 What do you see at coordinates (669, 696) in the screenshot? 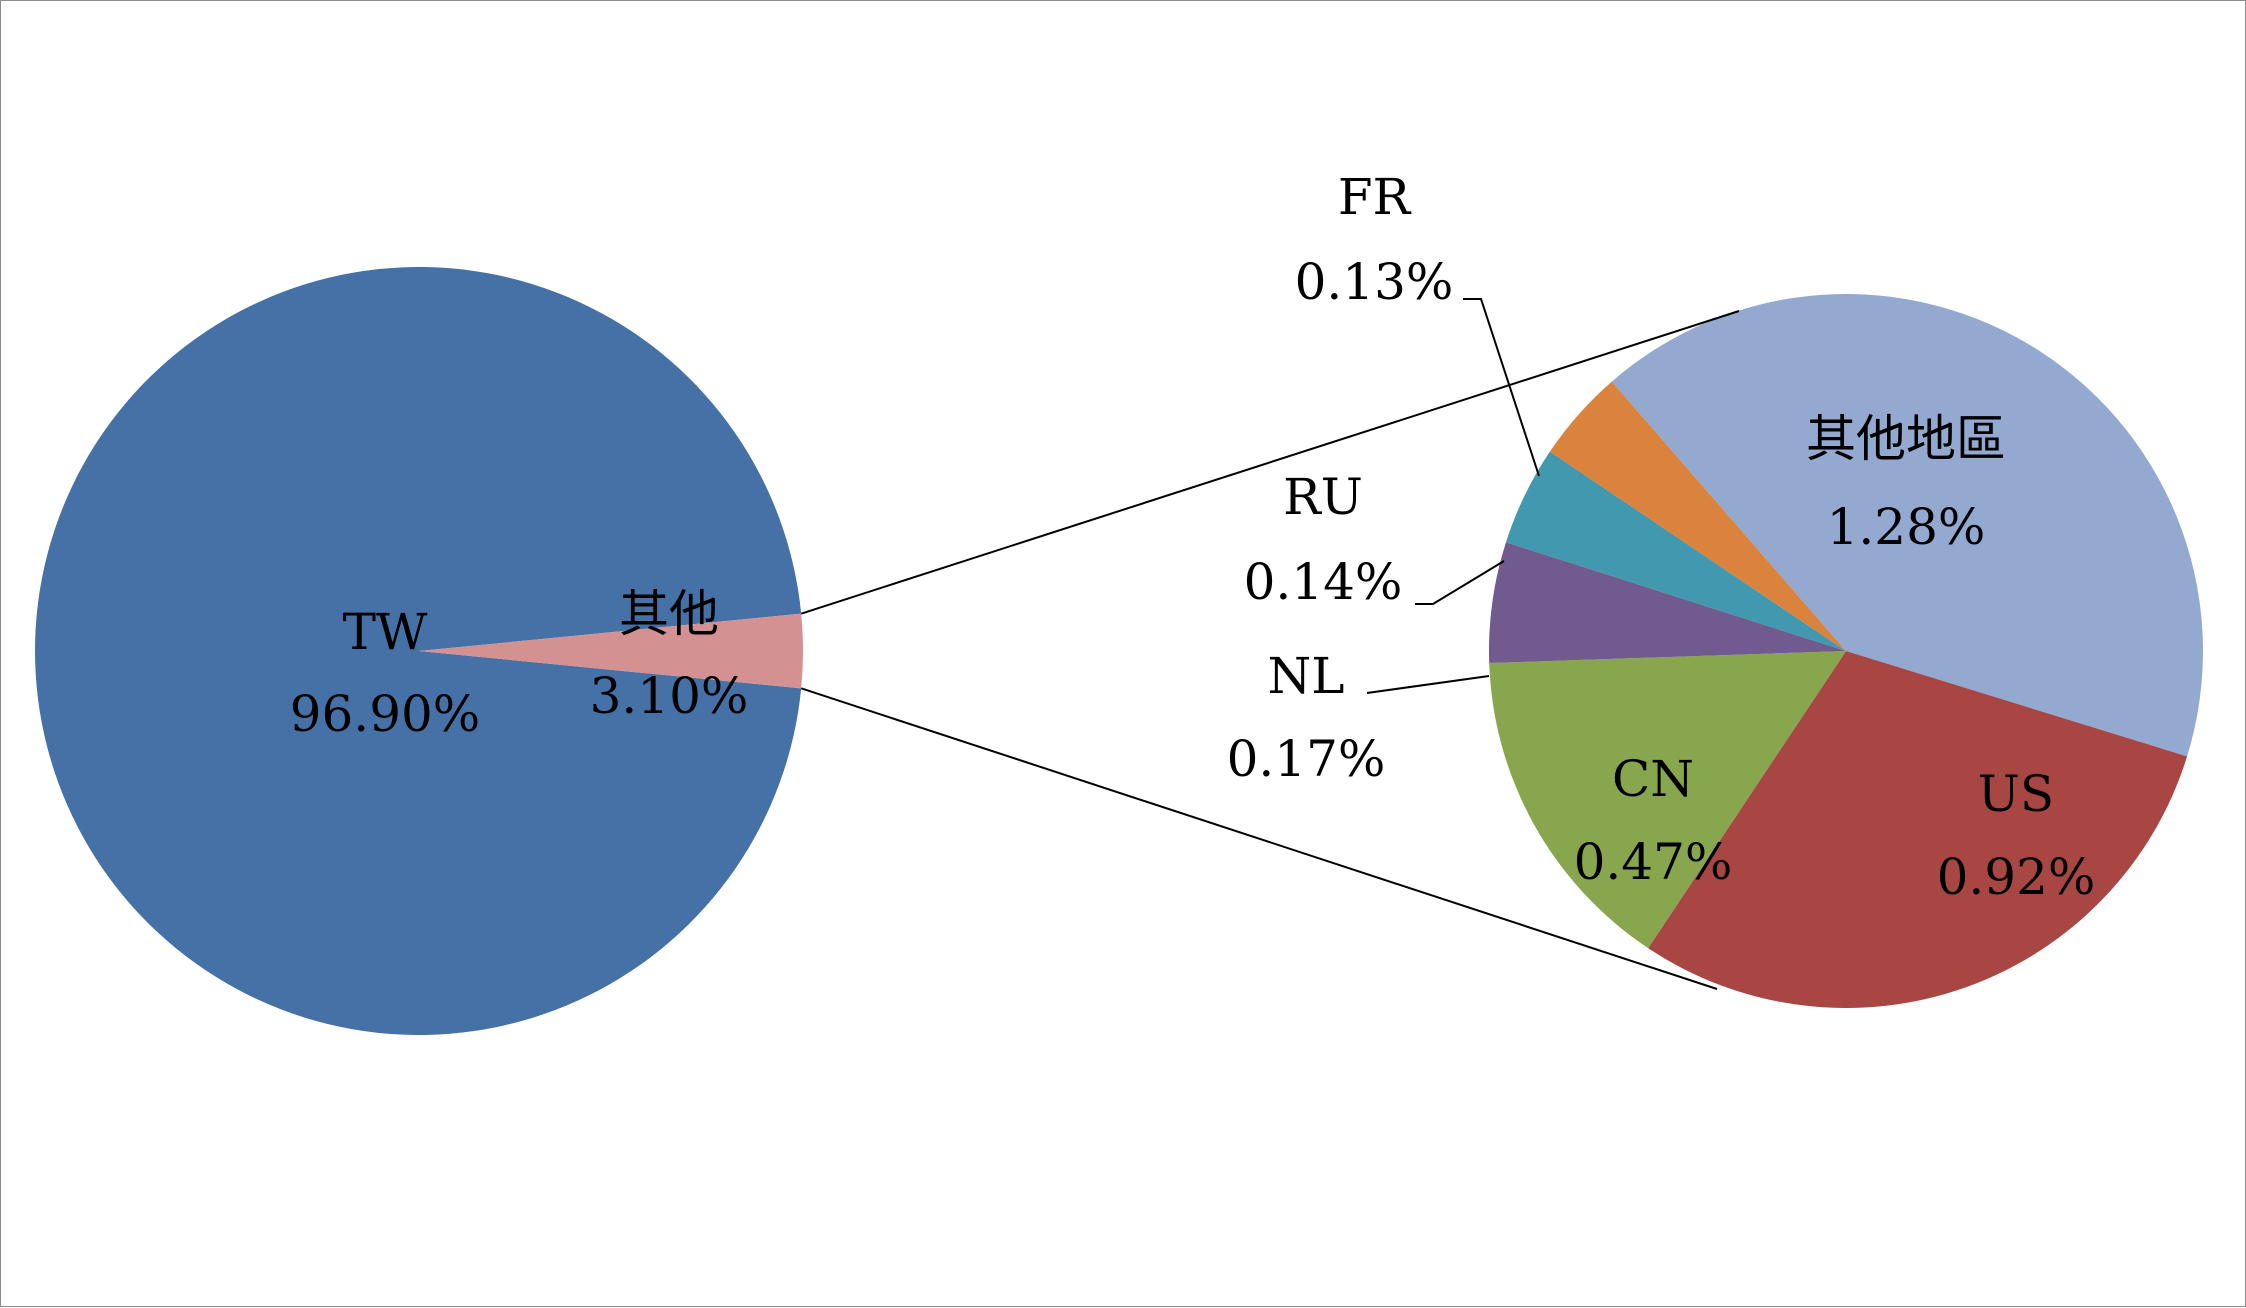
I see `label-other-value: 3.10%` at bounding box center [669, 696].